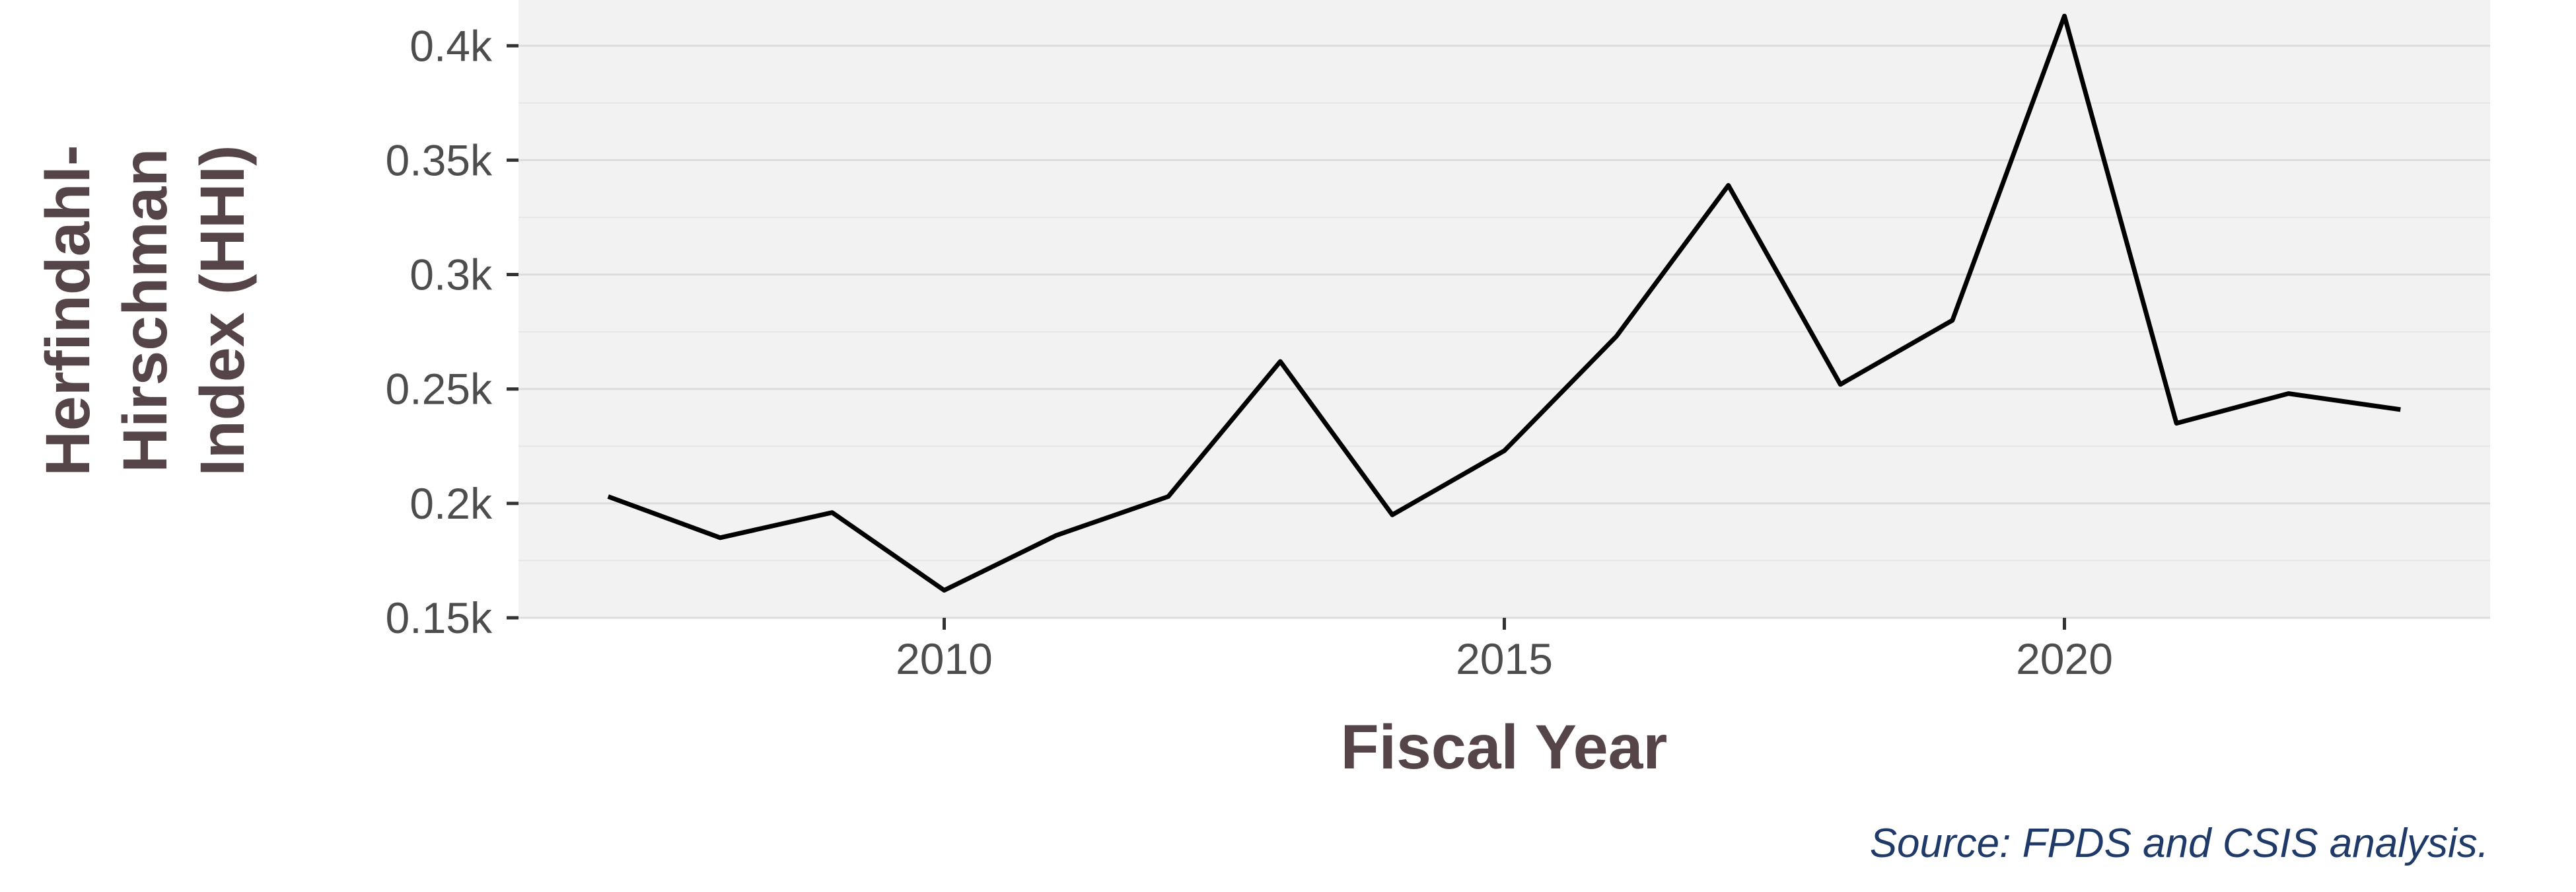 The width and height of the screenshot is (2576, 892). Describe the element at coordinates (439, 389) in the screenshot. I see `y-tick-label: 0.25k` at that location.